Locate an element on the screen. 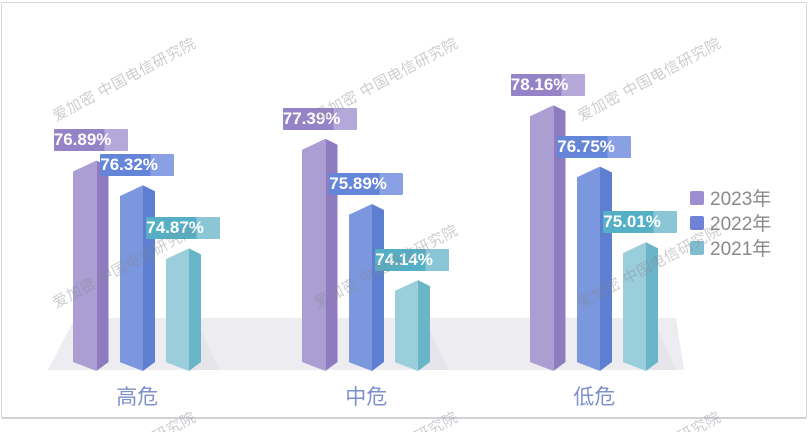  value-label: 74.87% is located at coordinates (175, 228).